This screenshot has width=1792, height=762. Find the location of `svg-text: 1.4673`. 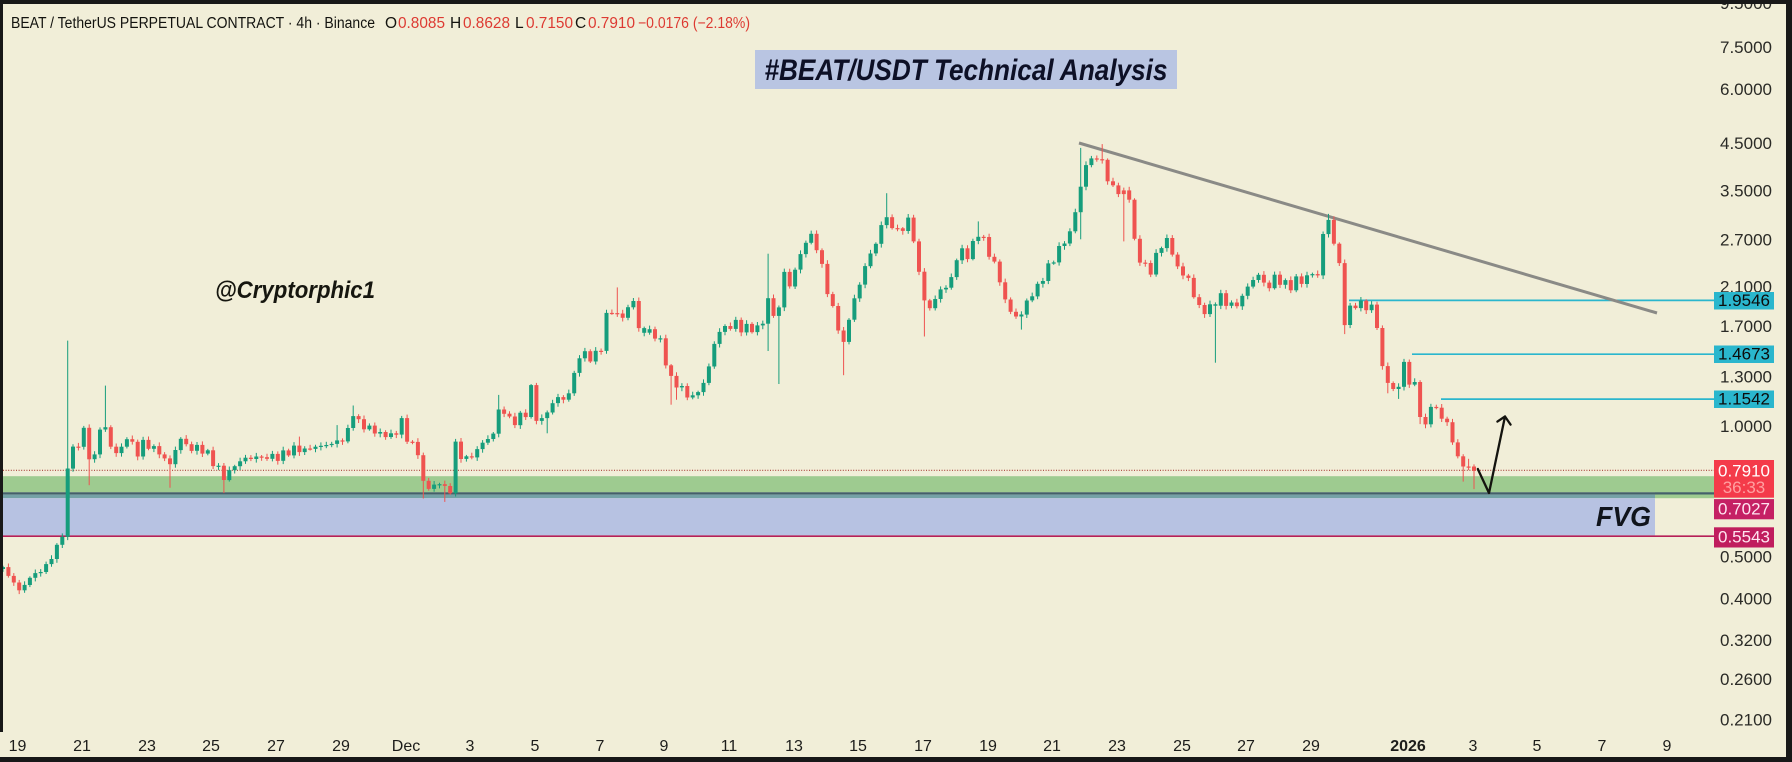

svg-text: 1.4673 is located at coordinates (1744, 354).